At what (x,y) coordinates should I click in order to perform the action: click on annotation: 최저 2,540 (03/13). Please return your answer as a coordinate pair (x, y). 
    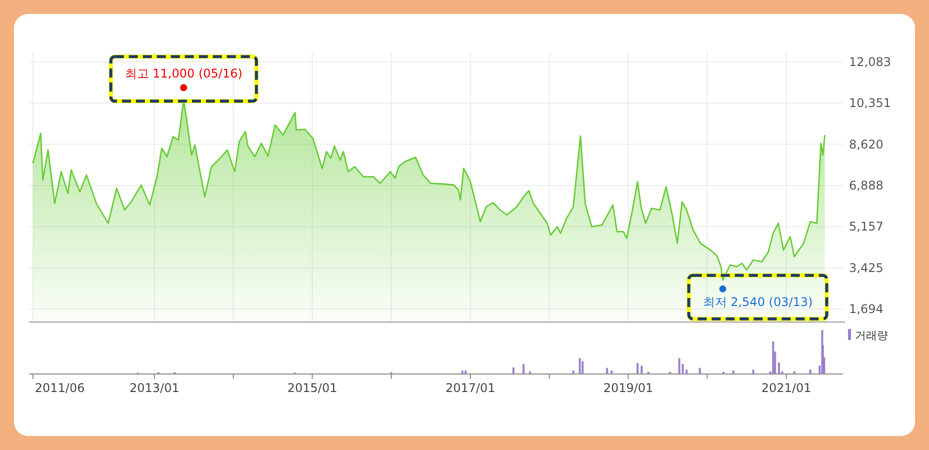
    Looking at the image, I should click on (757, 301).